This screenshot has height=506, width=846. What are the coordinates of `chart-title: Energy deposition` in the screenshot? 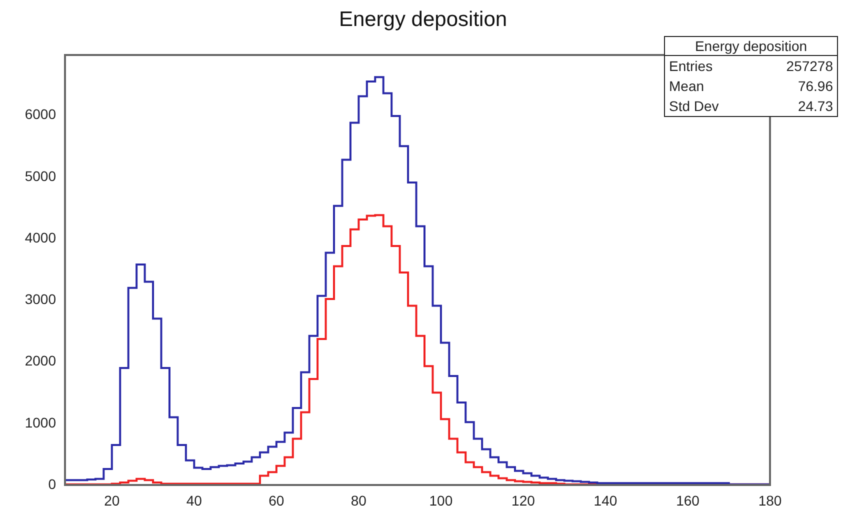 It's located at (423, 20).